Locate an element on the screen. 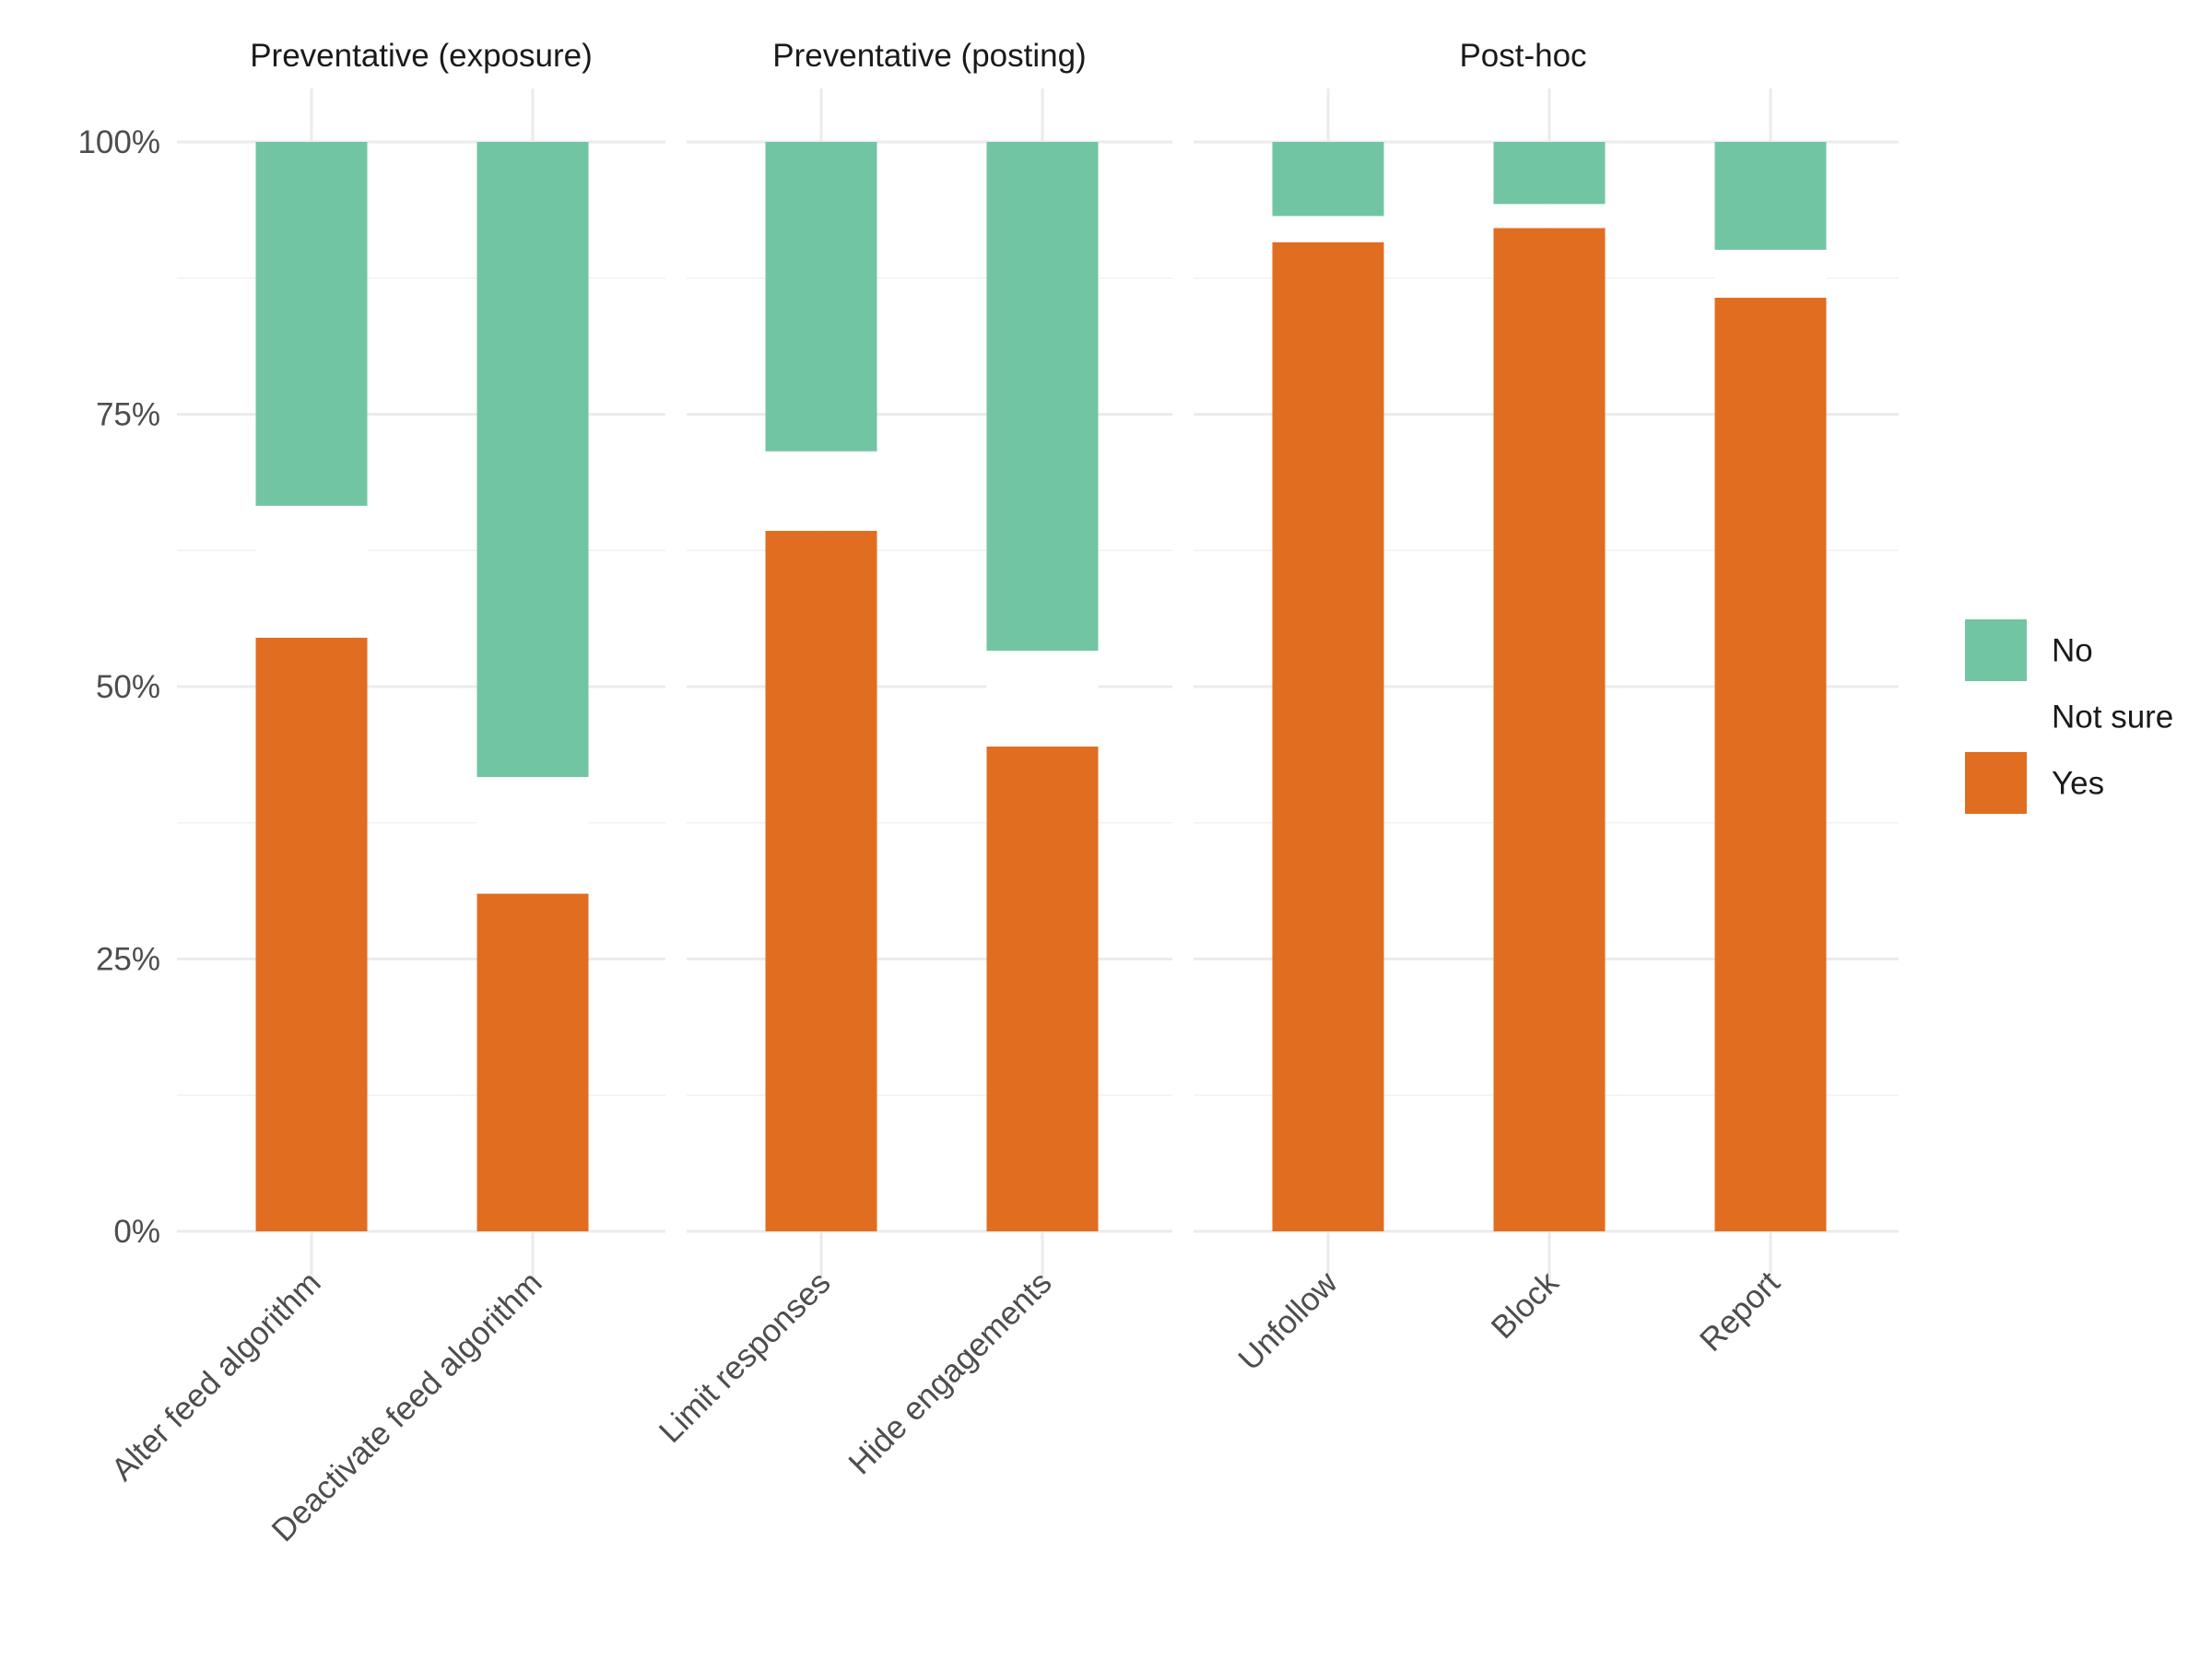 Image resolution: width=2212 pixels, height=1659 pixels. bar-not-sure-alter-feed-algorithm is located at coordinates (311, 571).